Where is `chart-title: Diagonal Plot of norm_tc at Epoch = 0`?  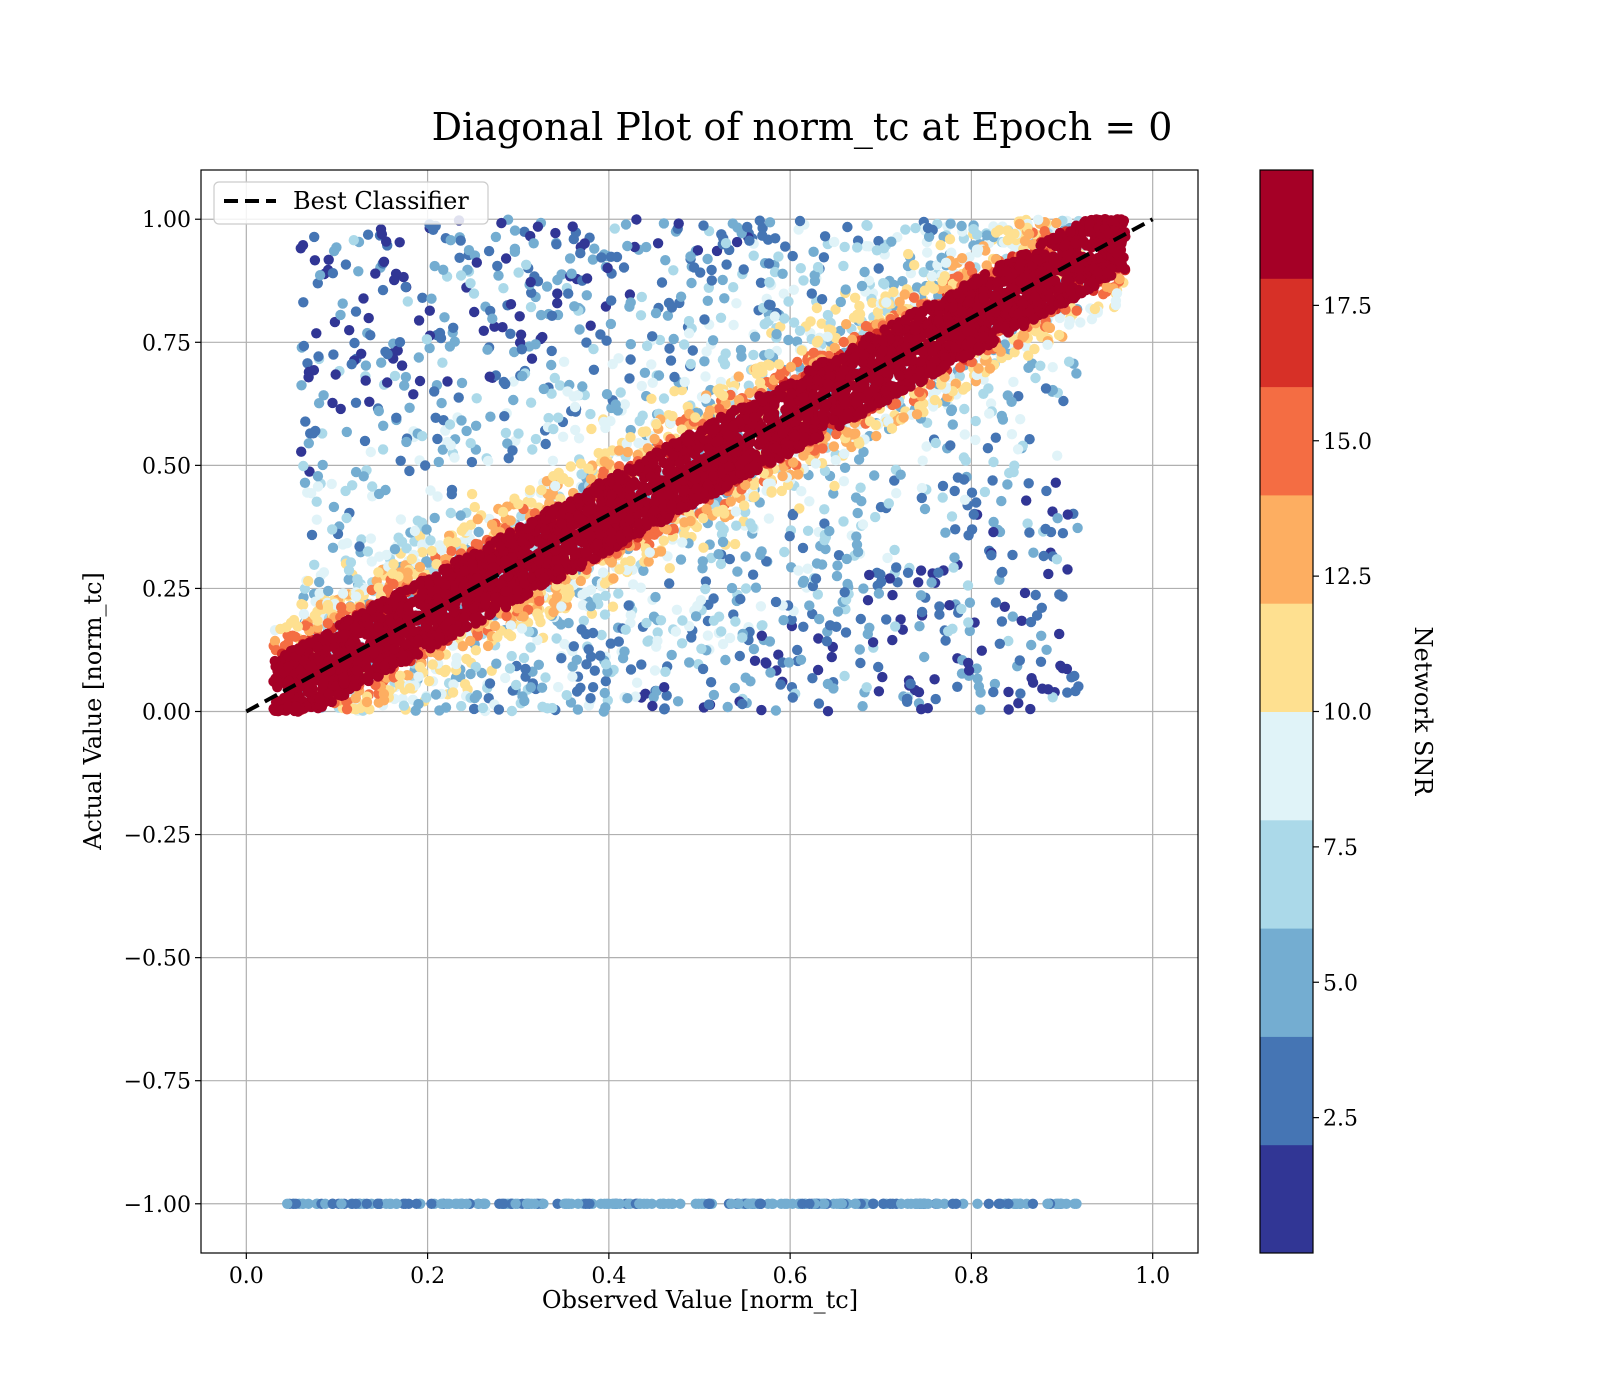
chart-title: Diagonal Plot of norm_tc at Epoch = 0 is located at coordinates (802, 127).